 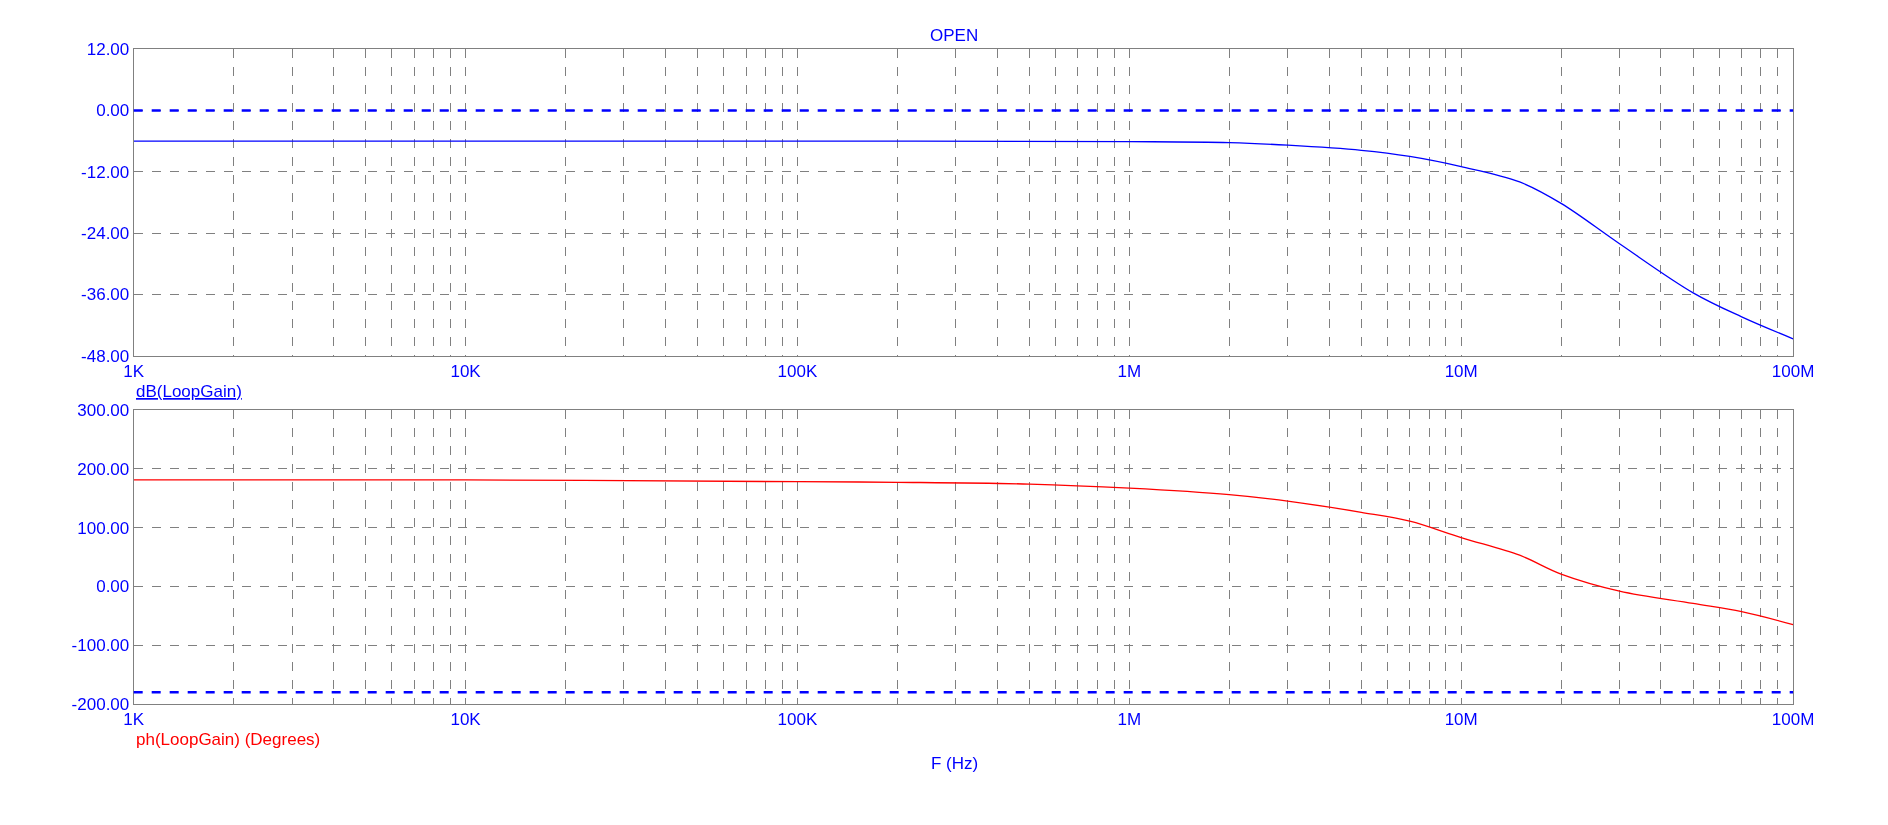 What do you see at coordinates (103, 469) in the screenshot?
I see `y-tick-label: 200.00` at bounding box center [103, 469].